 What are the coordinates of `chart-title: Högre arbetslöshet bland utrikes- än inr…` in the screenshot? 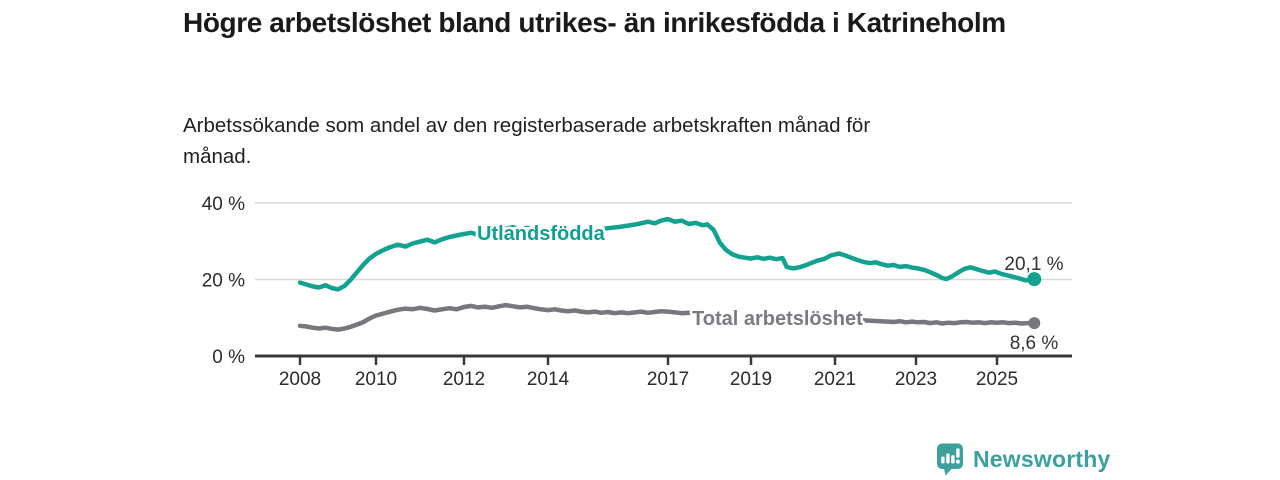 It's located at (594, 22).